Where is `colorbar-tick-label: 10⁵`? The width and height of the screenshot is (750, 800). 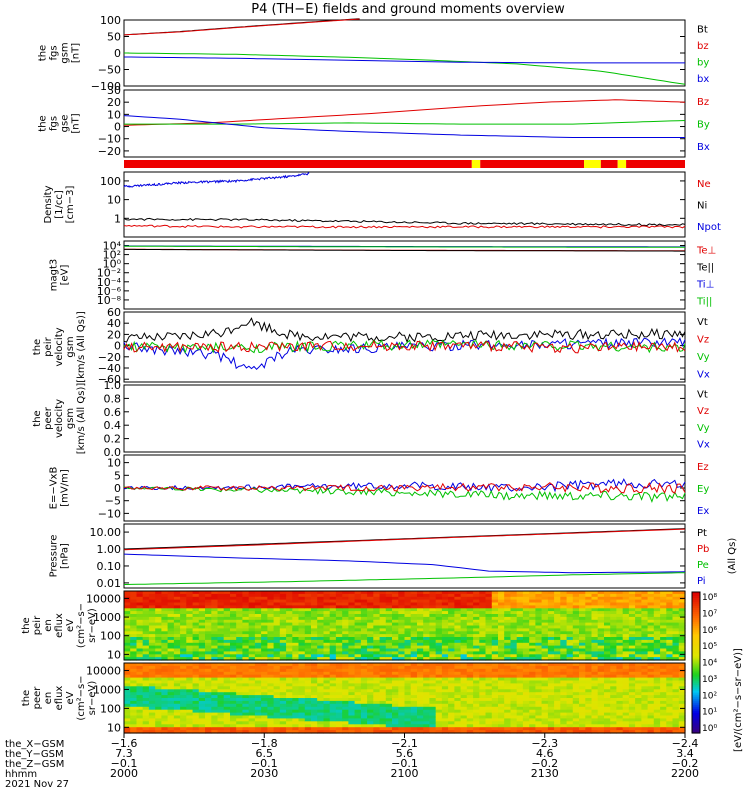 colorbar-tick-label: 10⁵ is located at coordinates (709, 647).